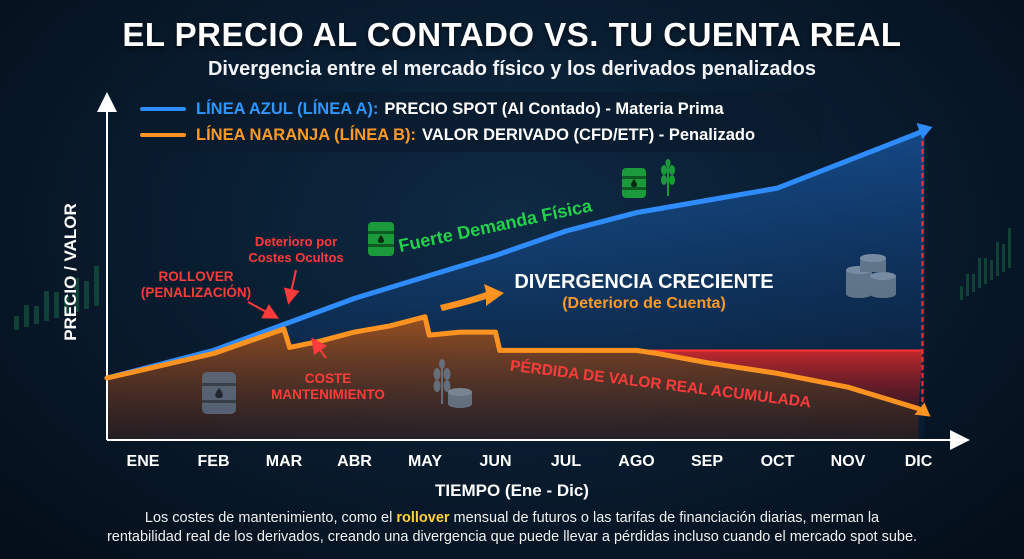 This screenshot has width=1024, height=559. Describe the element at coordinates (163, 135) in the screenshot. I see `legend-swatch-derivative` at that location.